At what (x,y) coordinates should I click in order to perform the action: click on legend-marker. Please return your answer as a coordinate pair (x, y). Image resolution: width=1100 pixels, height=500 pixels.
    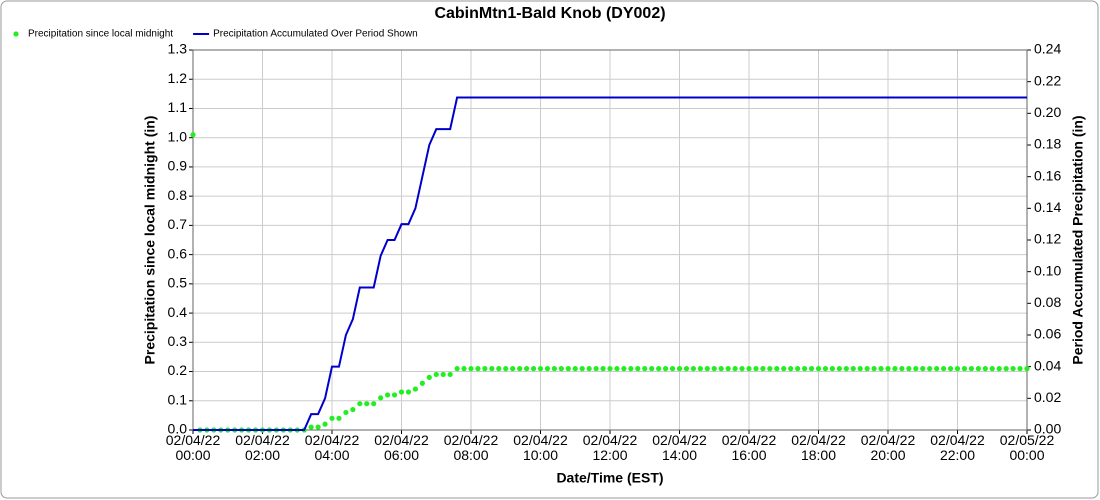
    Looking at the image, I should click on (16, 34).